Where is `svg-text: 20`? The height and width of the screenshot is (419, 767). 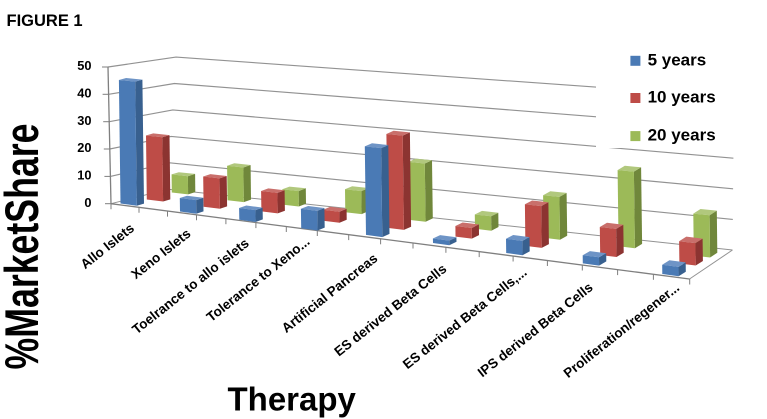
svg-text: 20 is located at coordinates (84, 147).